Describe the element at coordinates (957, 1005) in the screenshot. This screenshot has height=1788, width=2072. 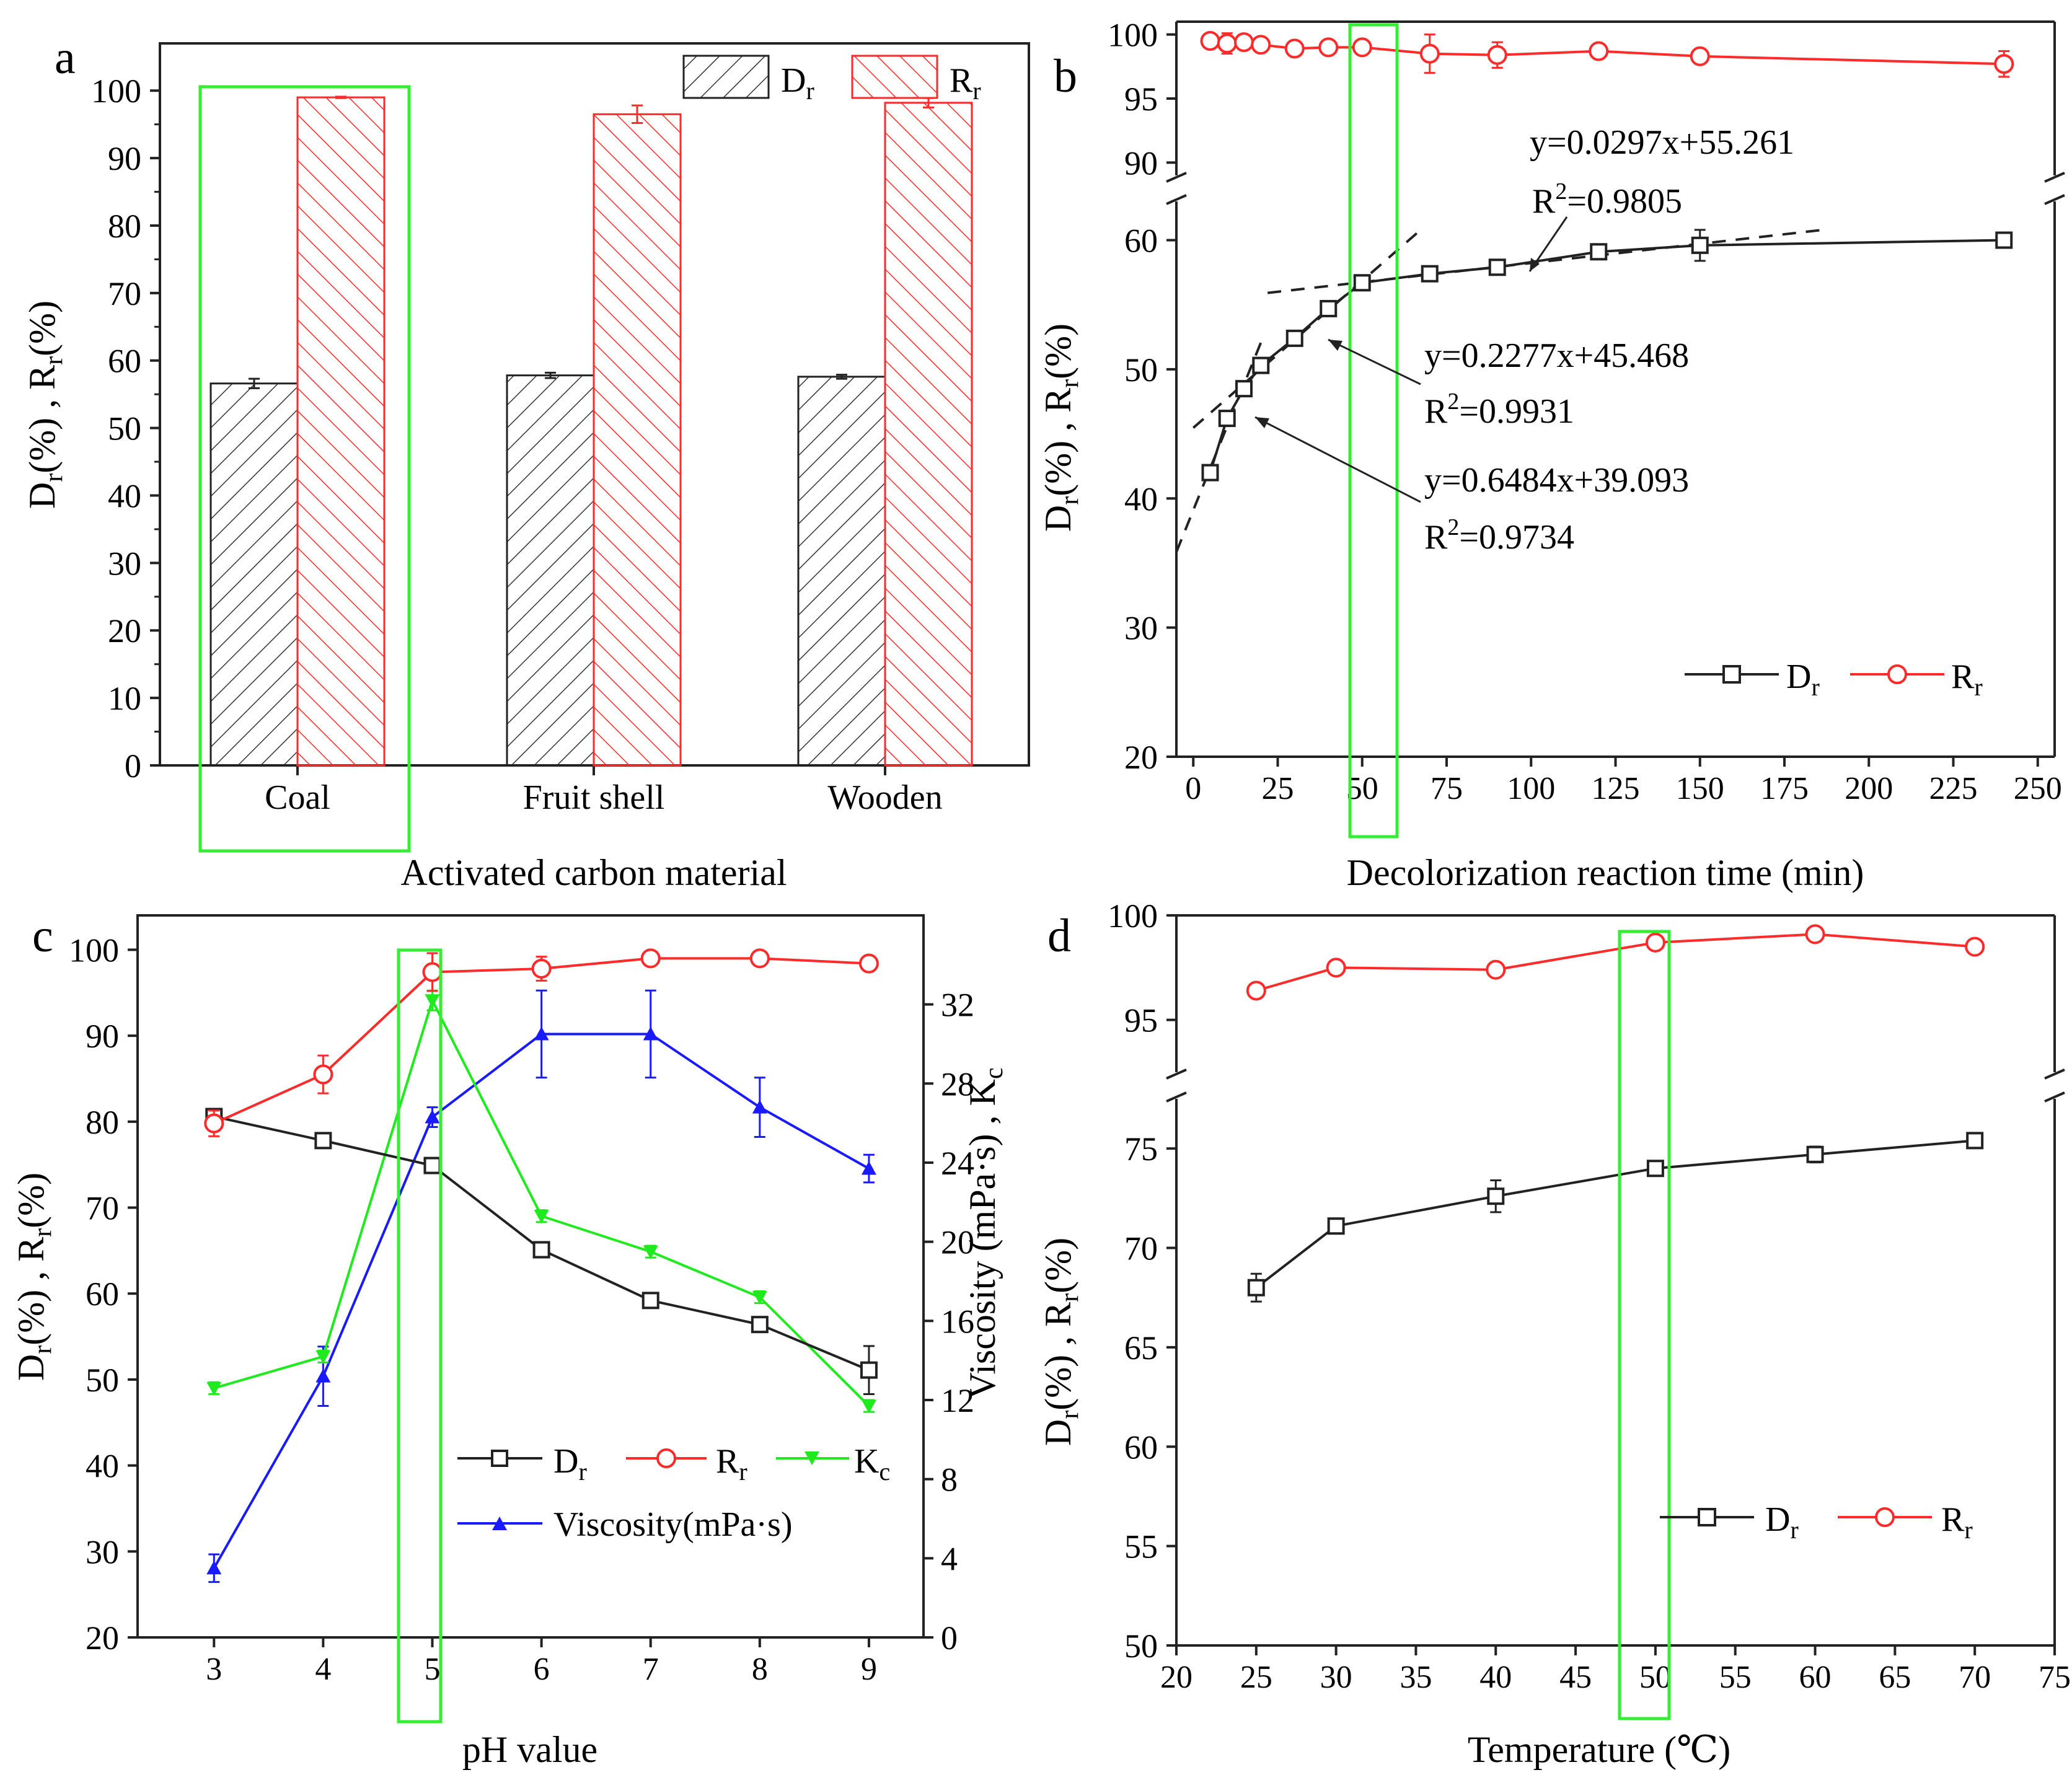
I see `y-right-tick-label: 32` at that location.